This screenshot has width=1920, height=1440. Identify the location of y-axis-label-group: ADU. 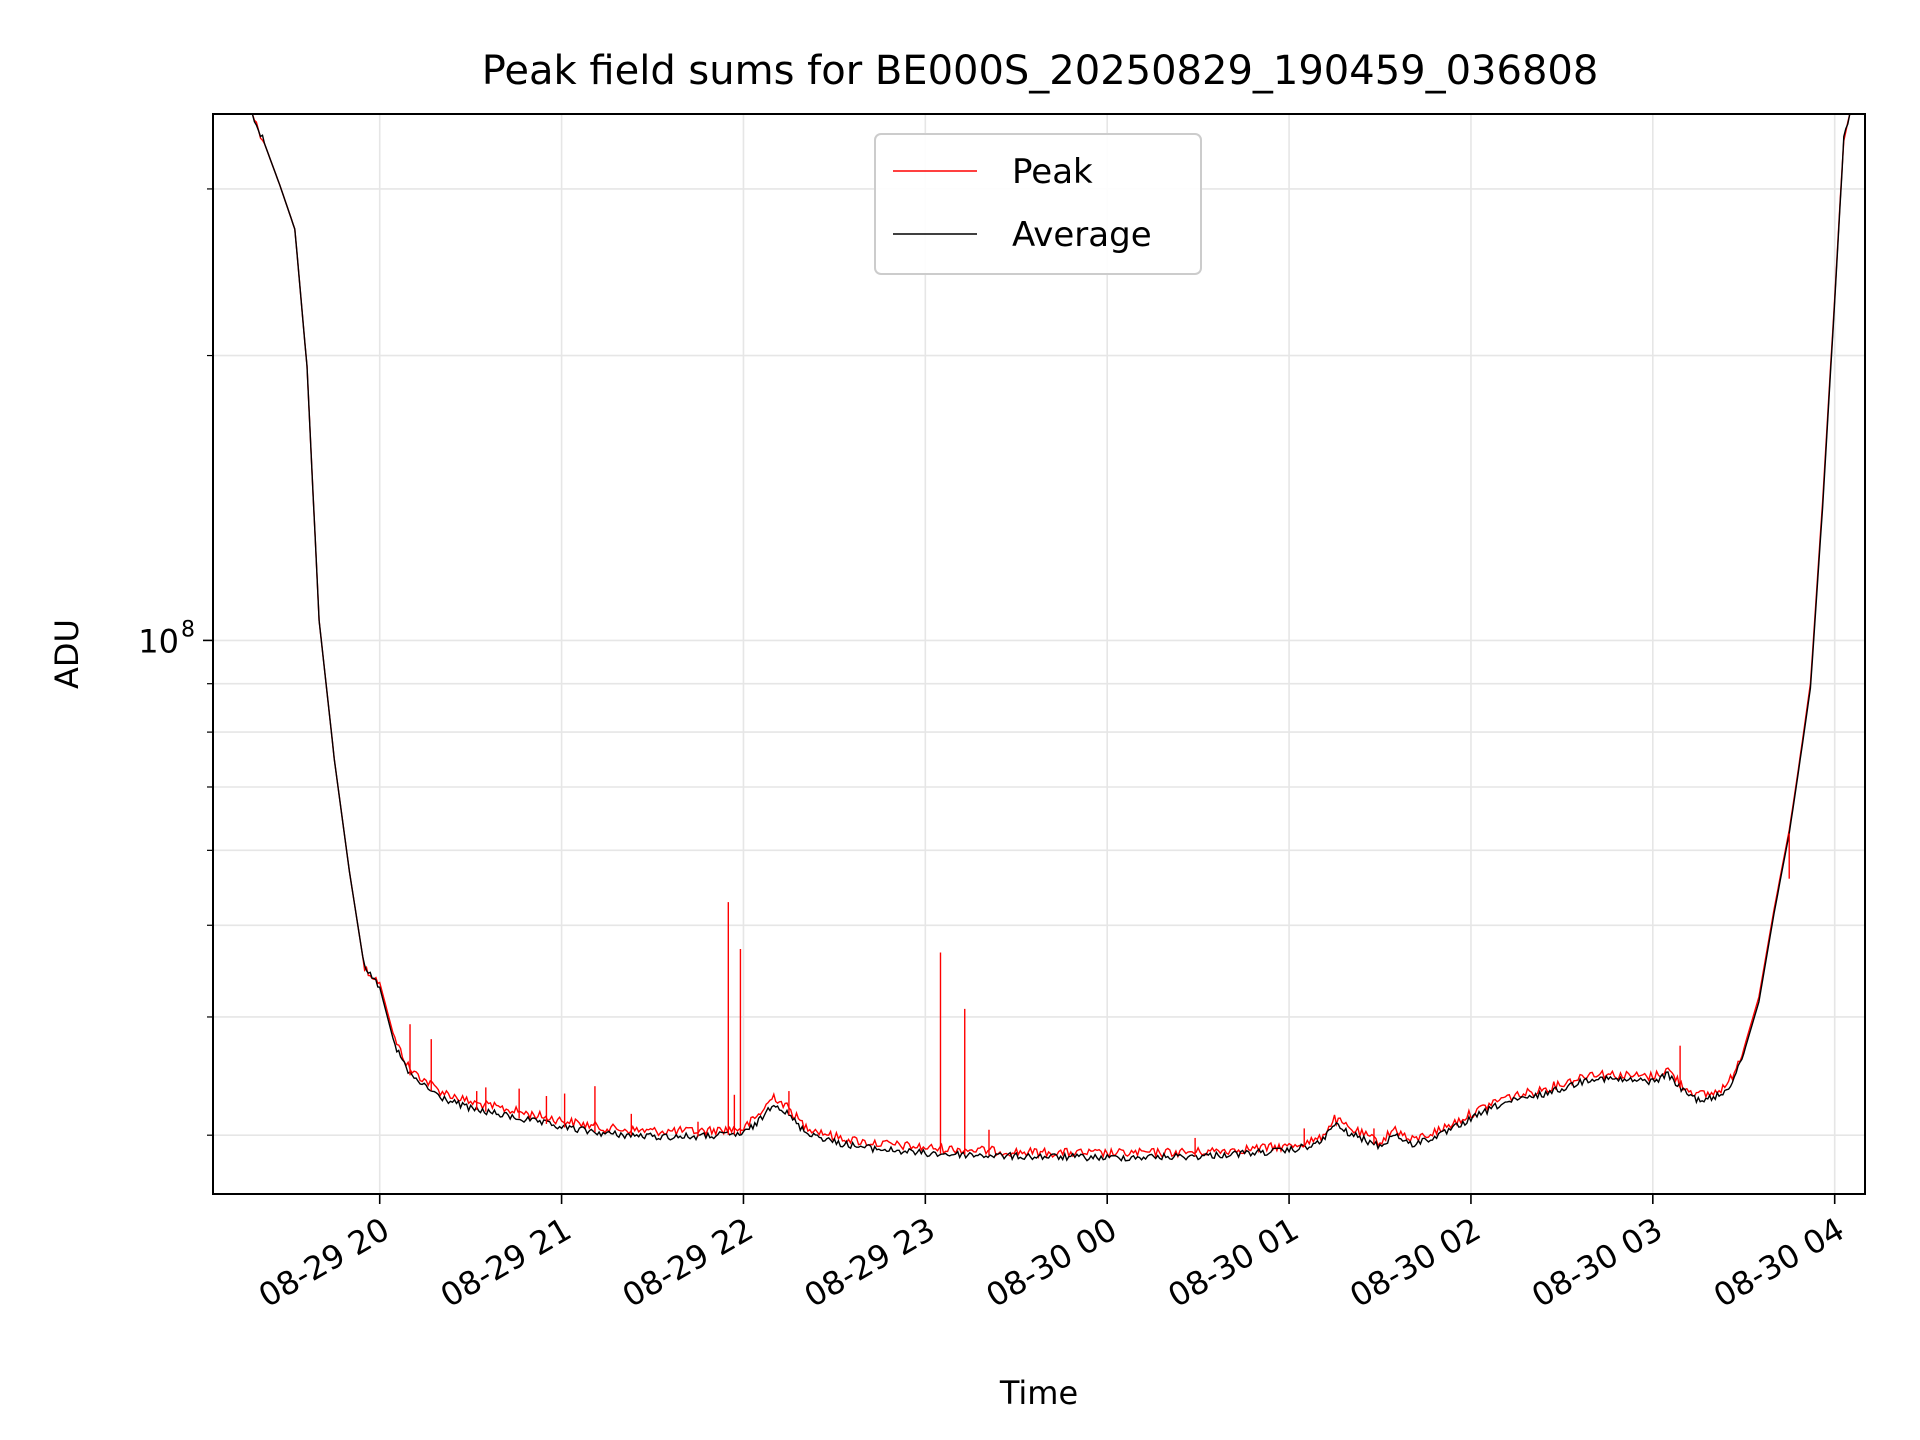
(67, 654).